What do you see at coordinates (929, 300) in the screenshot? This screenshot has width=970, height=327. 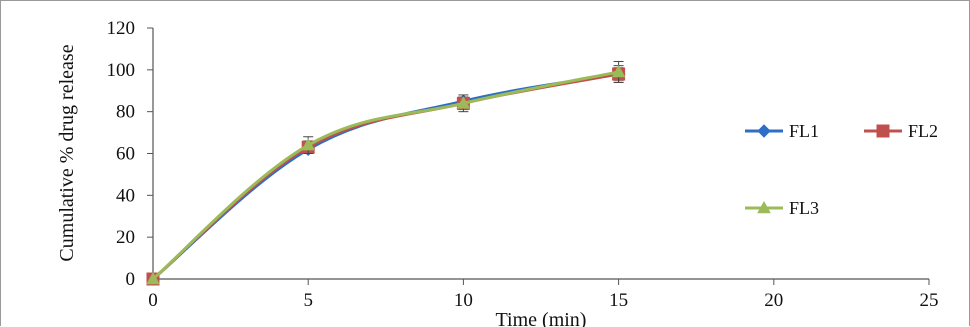 I see `x-tick-label: 25` at bounding box center [929, 300].